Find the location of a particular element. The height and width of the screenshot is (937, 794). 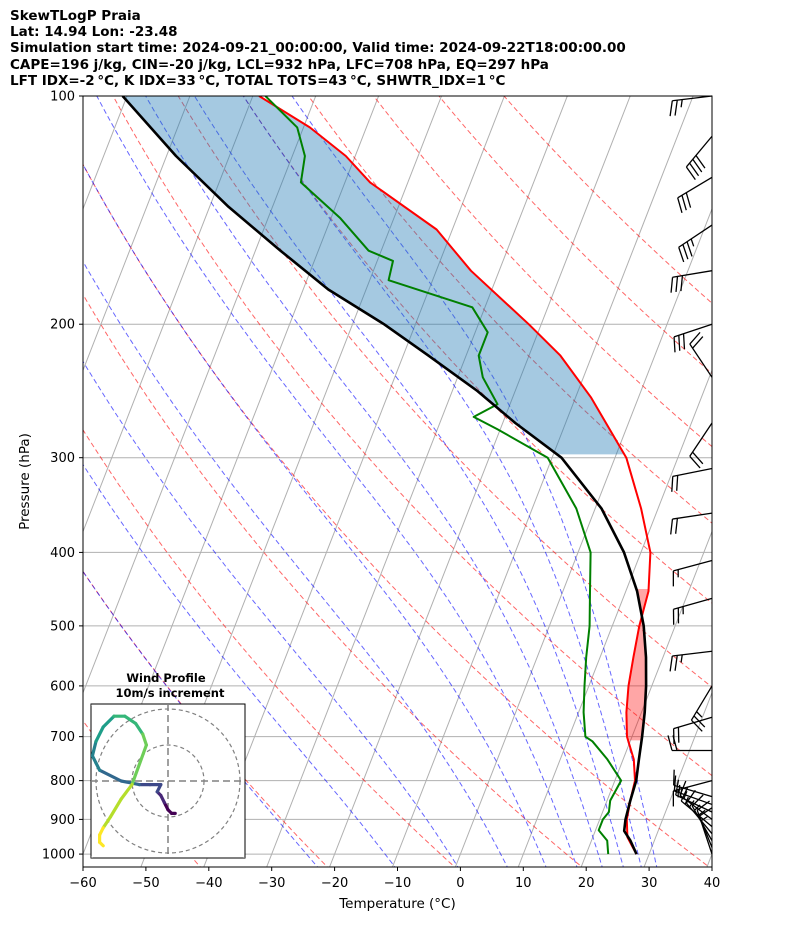

y-tick-label: 900 is located at coordinates (62, 820).